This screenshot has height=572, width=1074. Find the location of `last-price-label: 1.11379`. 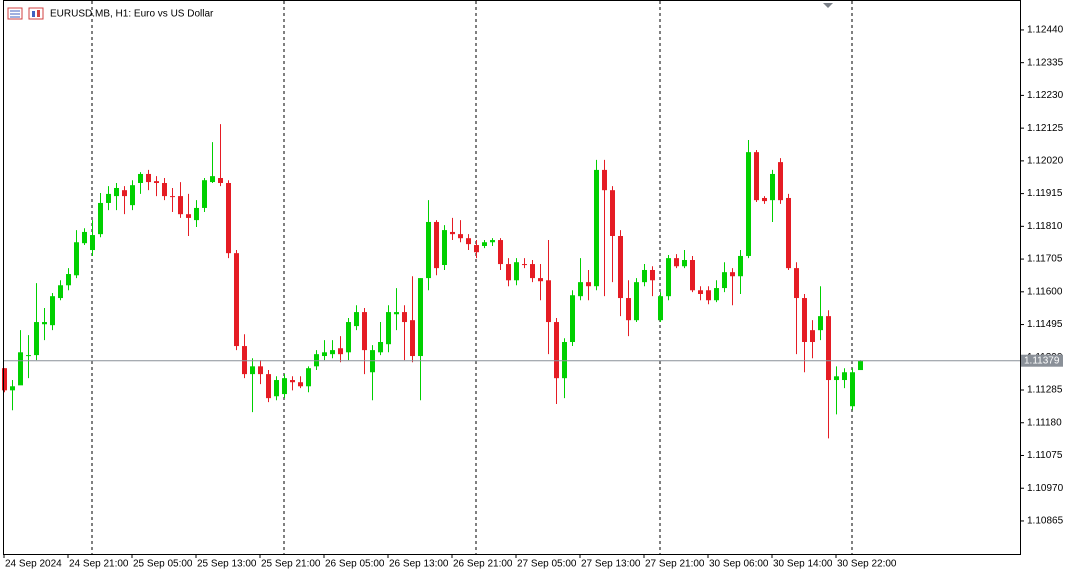

last-price-label: 1.11379 is located at coordinates (1042, 360).